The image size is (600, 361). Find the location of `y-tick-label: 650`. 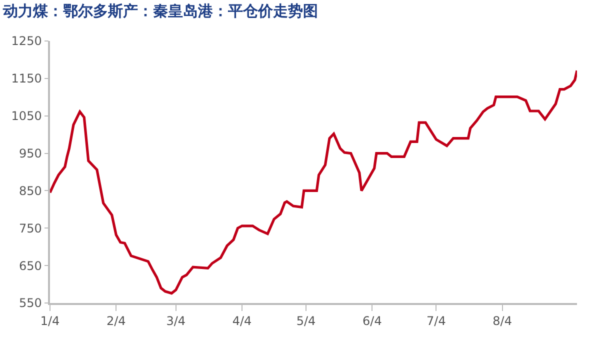

y-tick-label: 650 is located at coordinates (30, 265).